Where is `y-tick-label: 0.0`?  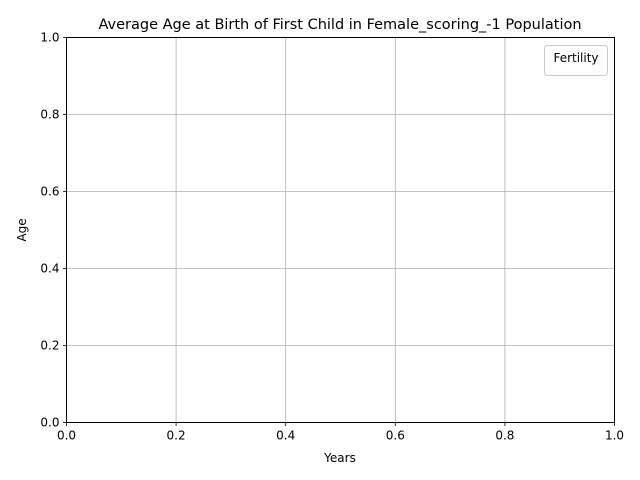 y-tick-label: 0.0 is located at coordinates (49, 423).